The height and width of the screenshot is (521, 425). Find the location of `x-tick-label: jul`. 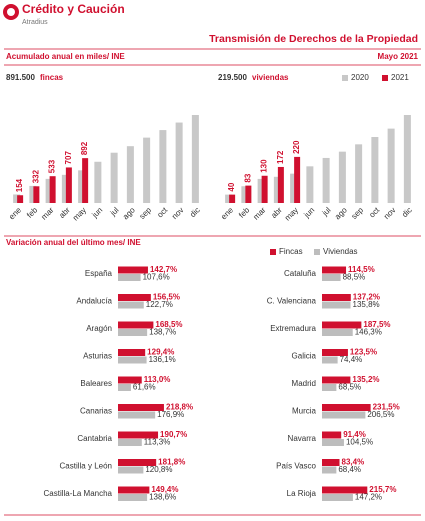

x-tick-label: jul is located at coordinates (326, 211).